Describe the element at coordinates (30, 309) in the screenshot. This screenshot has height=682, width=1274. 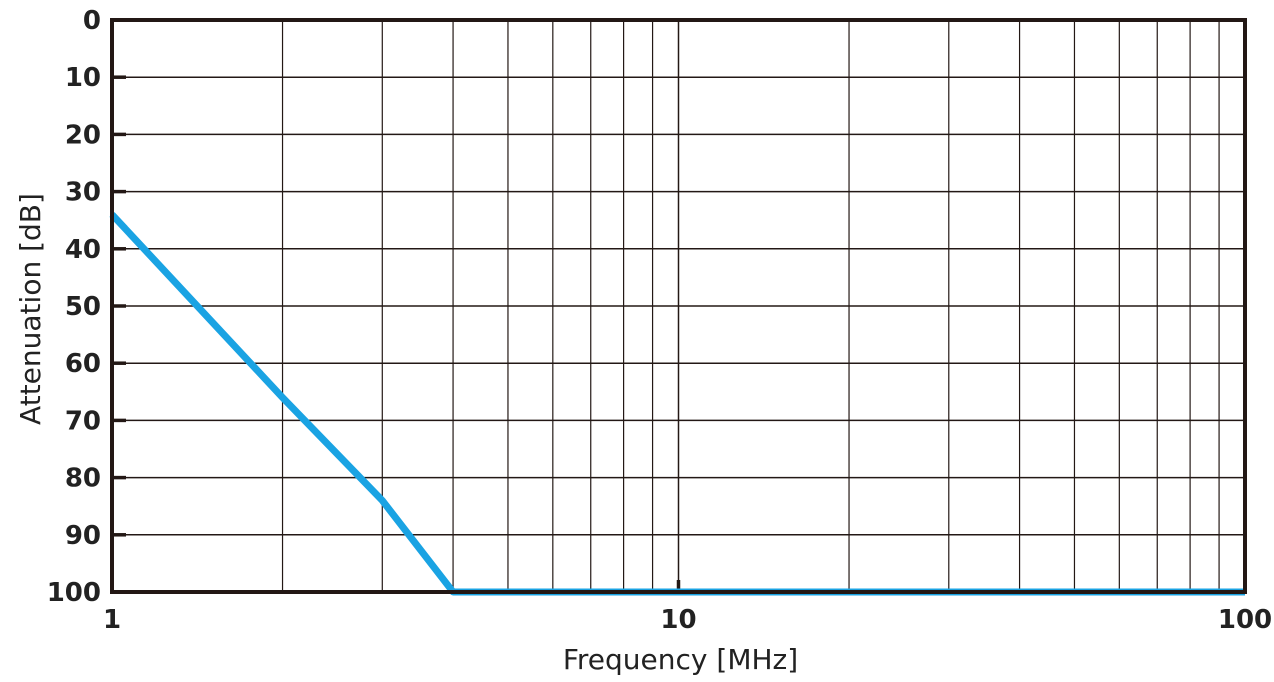
I see `y-axis-title: Attenuation [dB]` at that location.